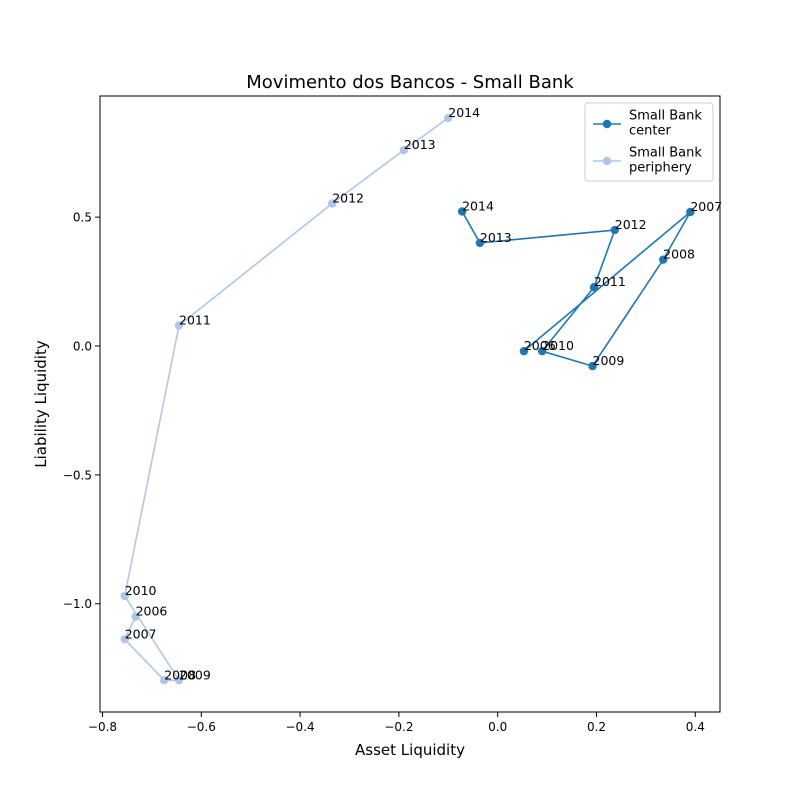  What do you see at coordinates (41, 404) in the screenshot?
I see `y-axis-label: Liability Liquidity` at bounding box center [41, 404].